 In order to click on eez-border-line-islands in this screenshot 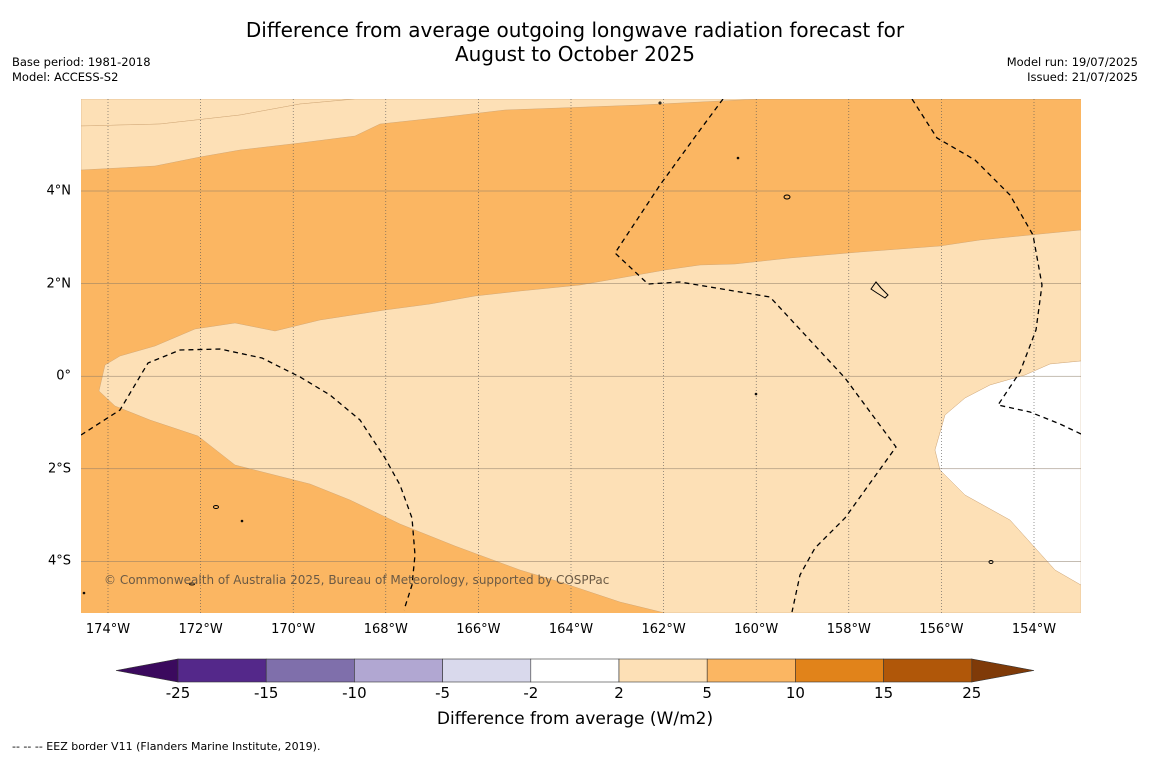, I will do `click(996, 267)`.